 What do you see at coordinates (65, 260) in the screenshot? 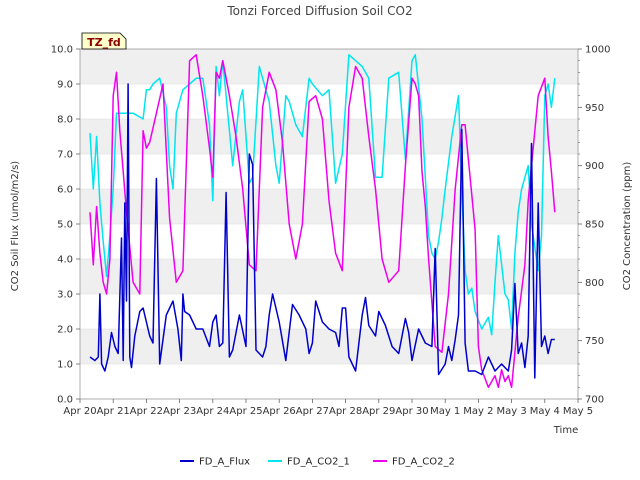
I see `y-left-tick-label: 4.0` at bounding box center [65, 260].